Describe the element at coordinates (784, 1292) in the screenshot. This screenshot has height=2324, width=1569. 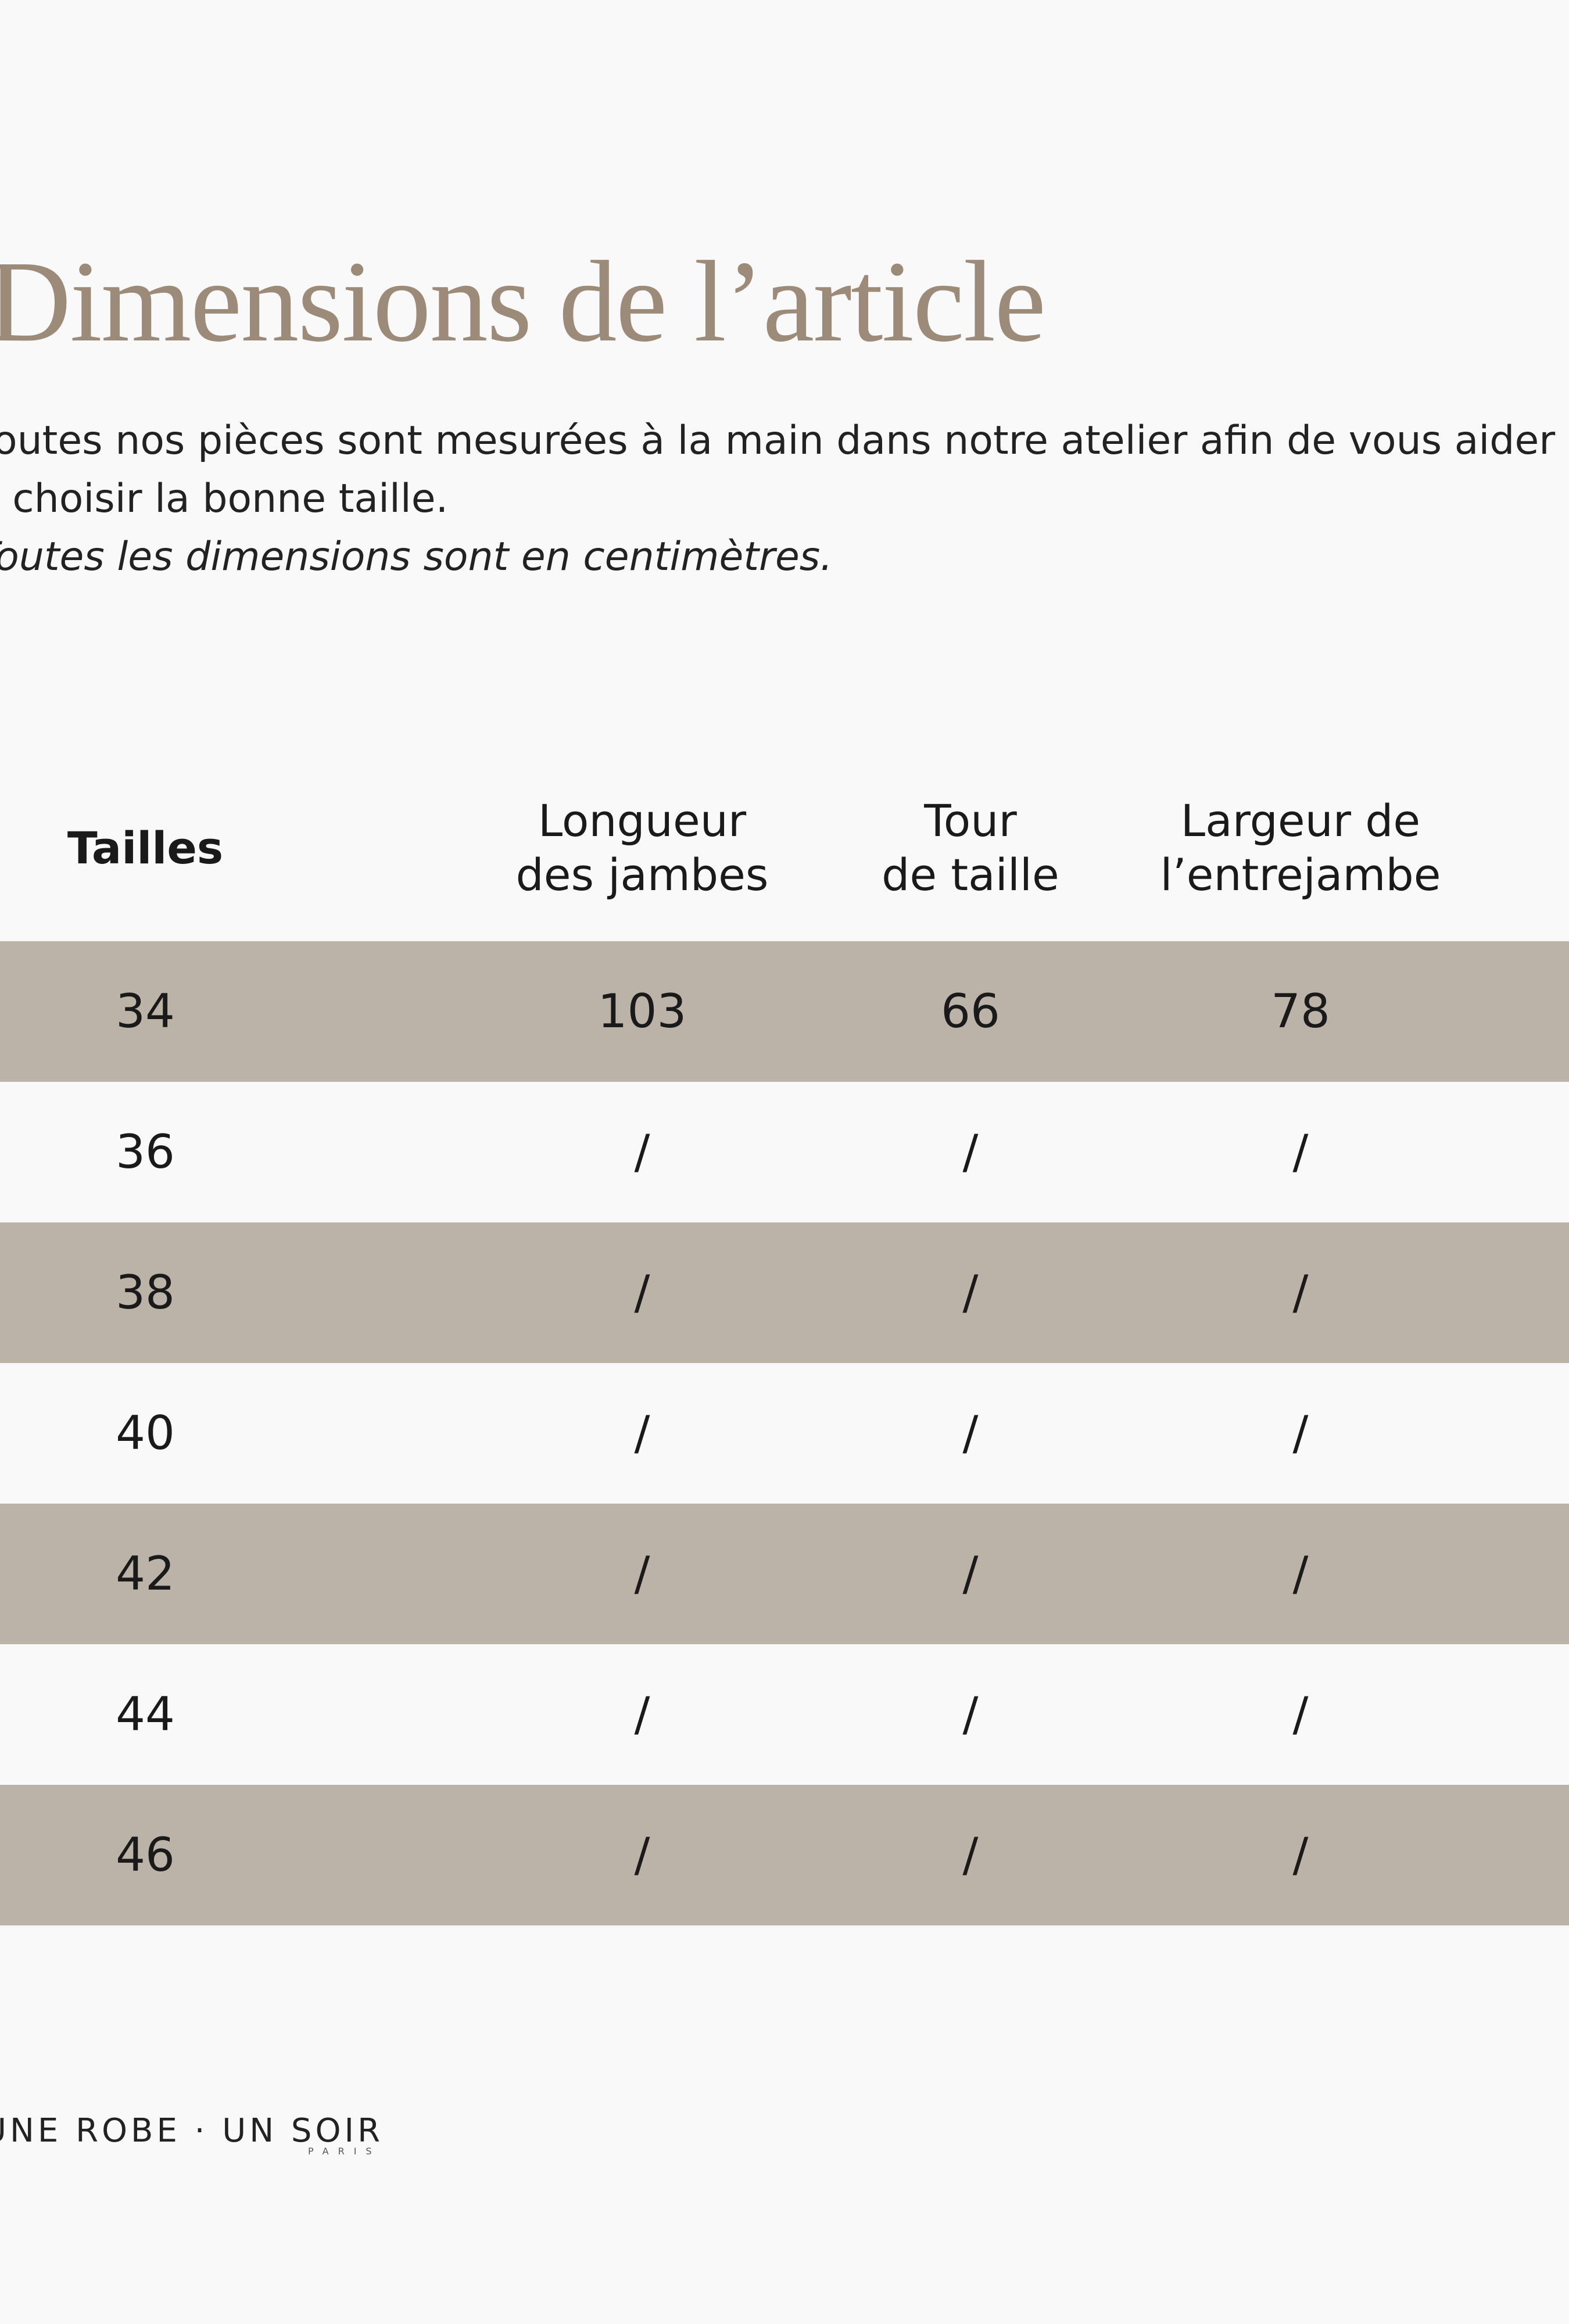
I see `table-row: 38 / / /` at that location.